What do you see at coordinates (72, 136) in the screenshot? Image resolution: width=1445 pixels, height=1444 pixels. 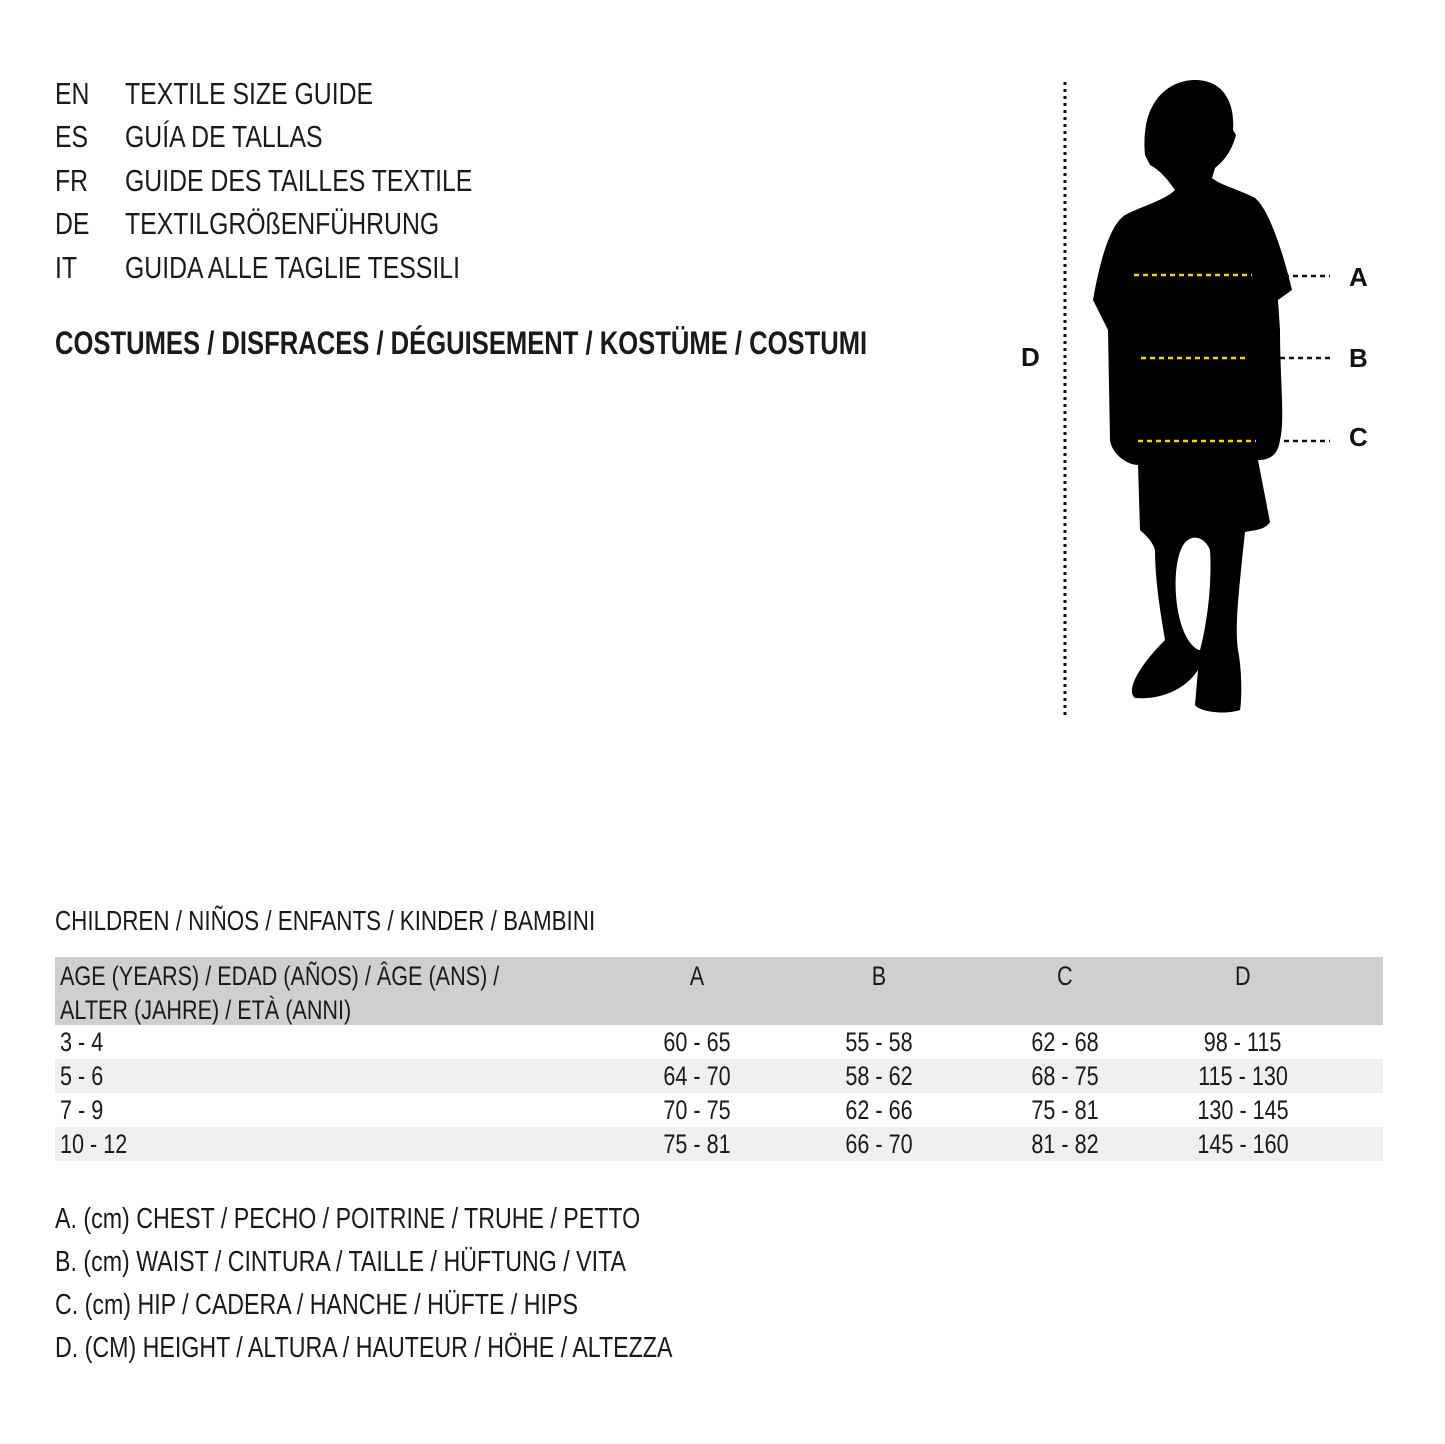 I see `lang-code: ES` at bounding box center [72, 136].